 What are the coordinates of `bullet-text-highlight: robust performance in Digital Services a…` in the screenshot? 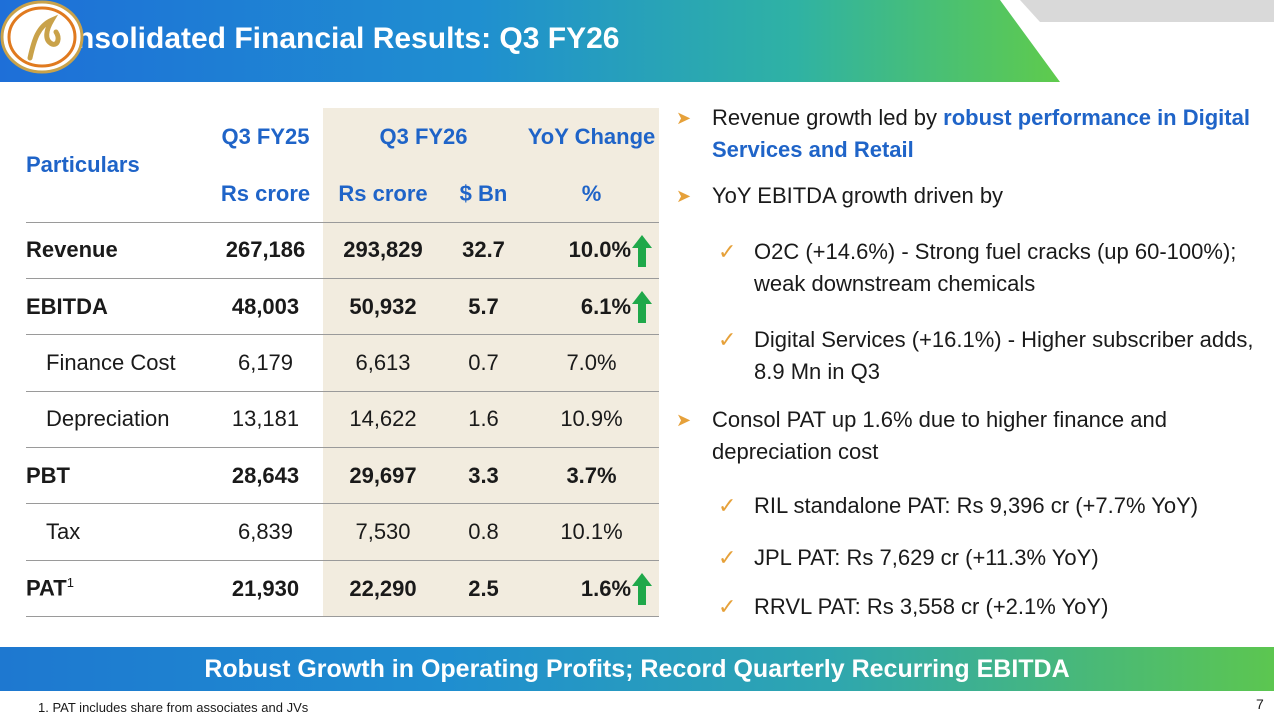 It's located at (981, 133).